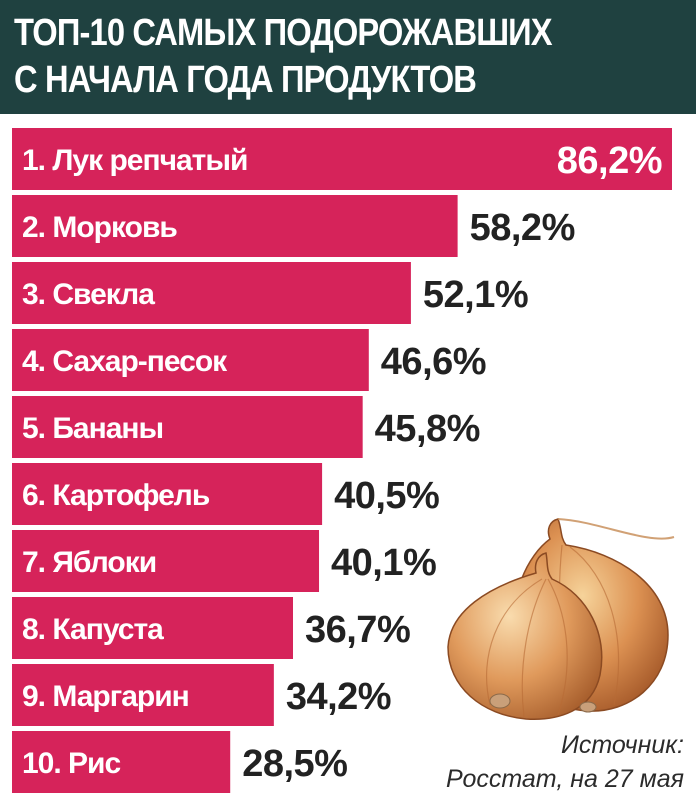  Describe the element at coordinates (105, 696) in the screenshot. I see `bar-label-9: 9. Маргарин` at that location.